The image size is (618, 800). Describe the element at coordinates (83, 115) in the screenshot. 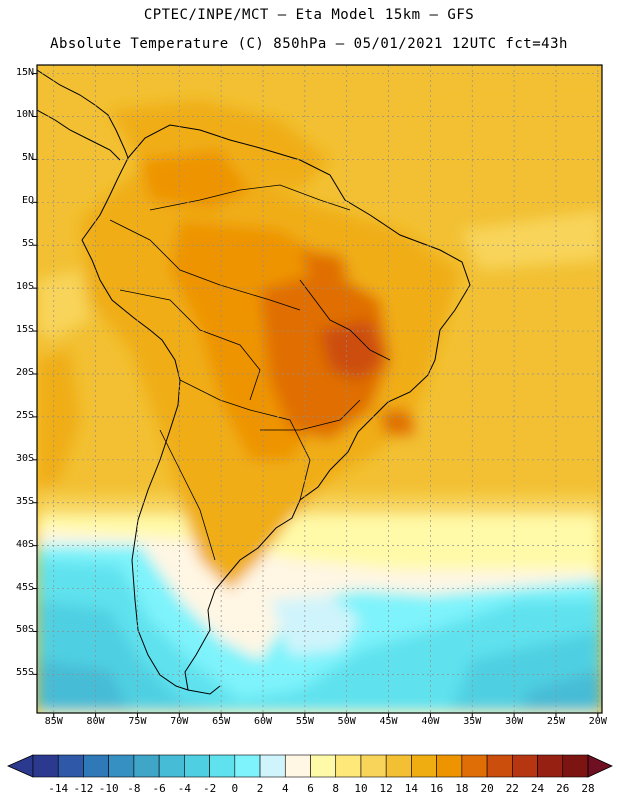

I see `central-america-coastline` at that location.